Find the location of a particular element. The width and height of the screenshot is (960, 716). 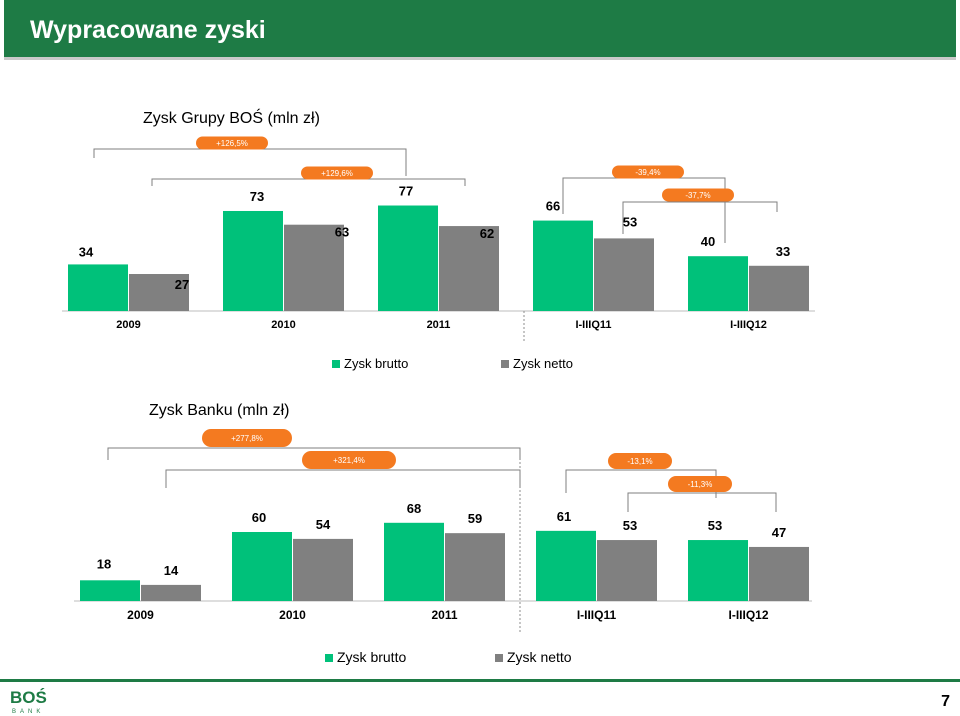

data-label: 34 is located at coordinates (86, 251).